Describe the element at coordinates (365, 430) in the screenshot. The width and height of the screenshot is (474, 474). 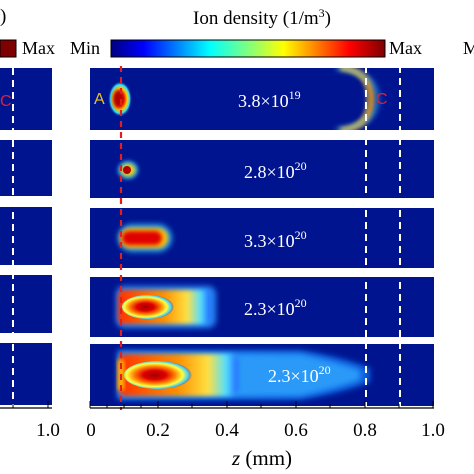
I see `x-tick-label: 0.8` at that location.